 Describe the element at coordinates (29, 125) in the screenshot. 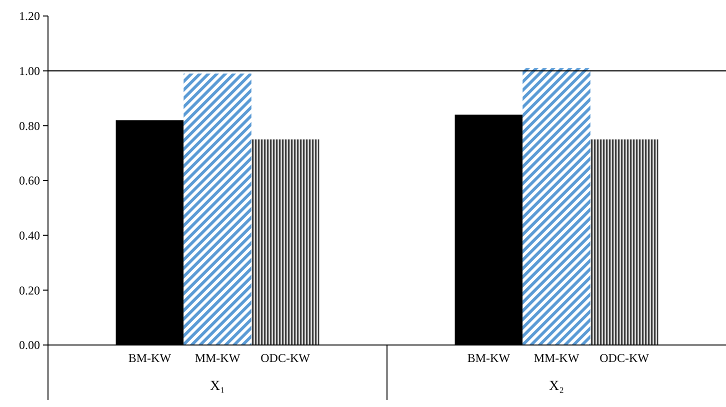

I see `y-tick-label: 0.80` at that location.